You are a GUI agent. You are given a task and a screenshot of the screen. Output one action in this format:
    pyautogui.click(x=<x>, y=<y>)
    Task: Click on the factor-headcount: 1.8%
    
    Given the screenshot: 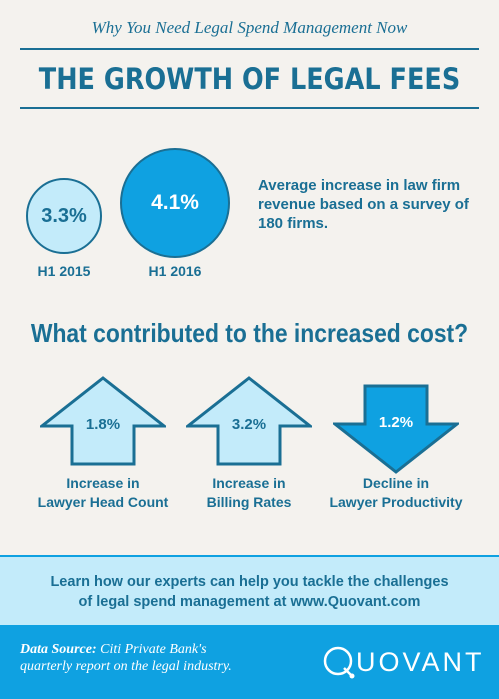 What is the action you would take?
    pyautogui.click(x=103, y=421)
    